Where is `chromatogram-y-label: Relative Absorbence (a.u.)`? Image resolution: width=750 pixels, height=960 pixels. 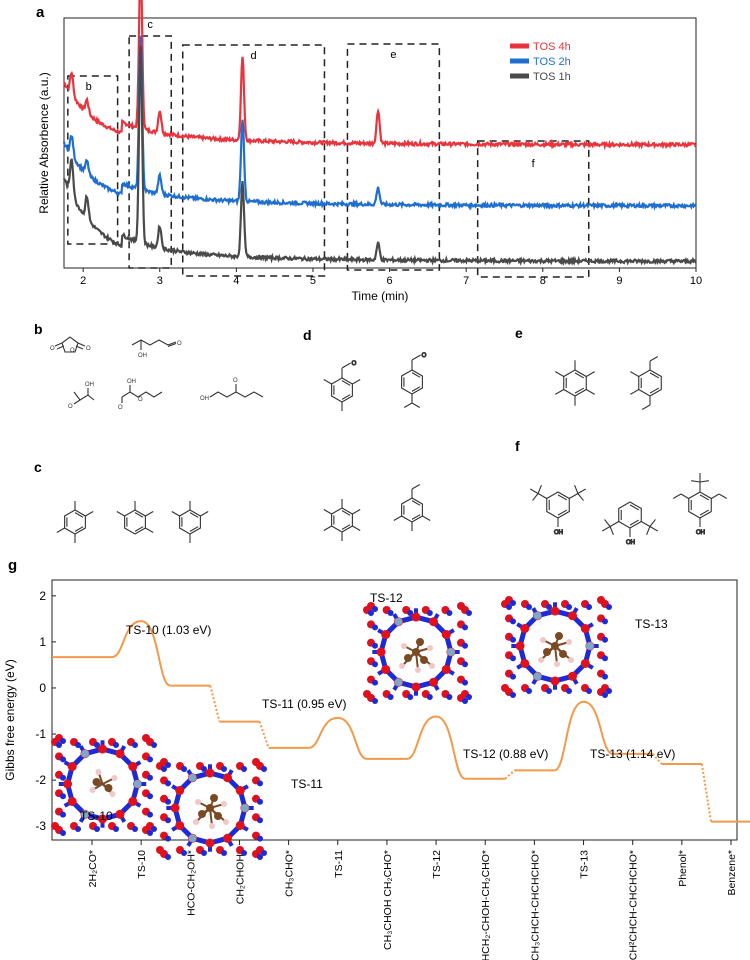
chromatogram-y-label: Relative Absorbence (a.u.) is located at coordinates (44, 142).